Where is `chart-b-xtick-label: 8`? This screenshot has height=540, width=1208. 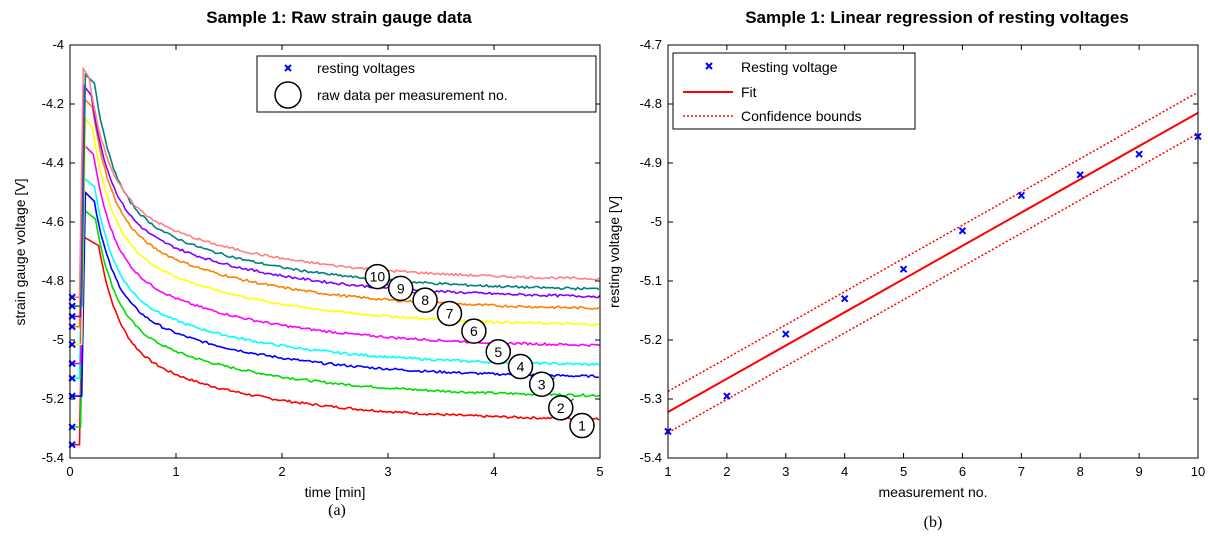
chart-b-xtick-label: 8 is located at coordinates (1080, 471).